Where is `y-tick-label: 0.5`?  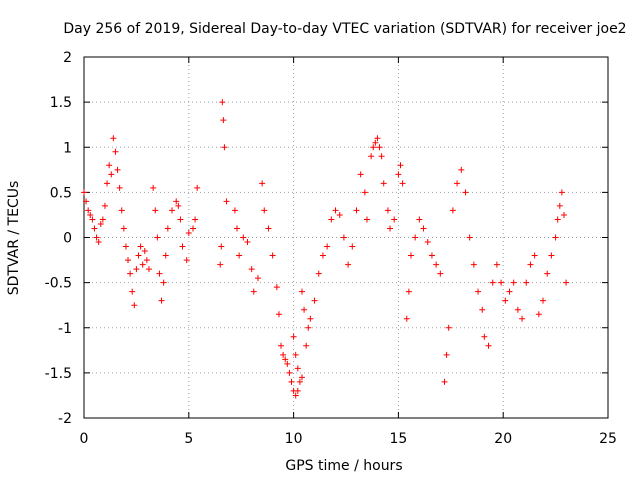
y-tick-label: 0.5 is located at coordinates (61, 193).